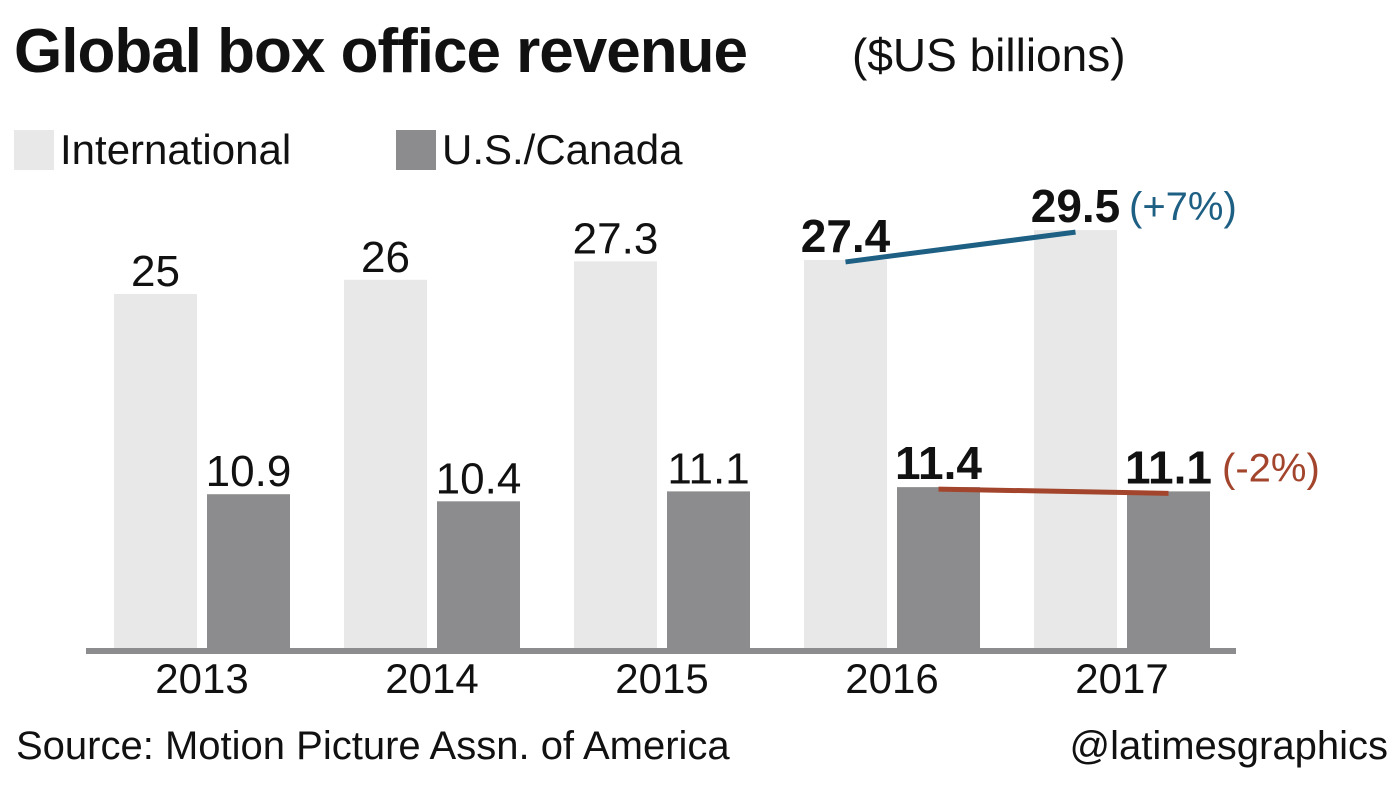 The image size is (1400, 788). What do you see at coordinates (938, 463) in the screenshot?
I see `data-label-u-s-canada-2016: 11.4` at bounding box center [938, 463].